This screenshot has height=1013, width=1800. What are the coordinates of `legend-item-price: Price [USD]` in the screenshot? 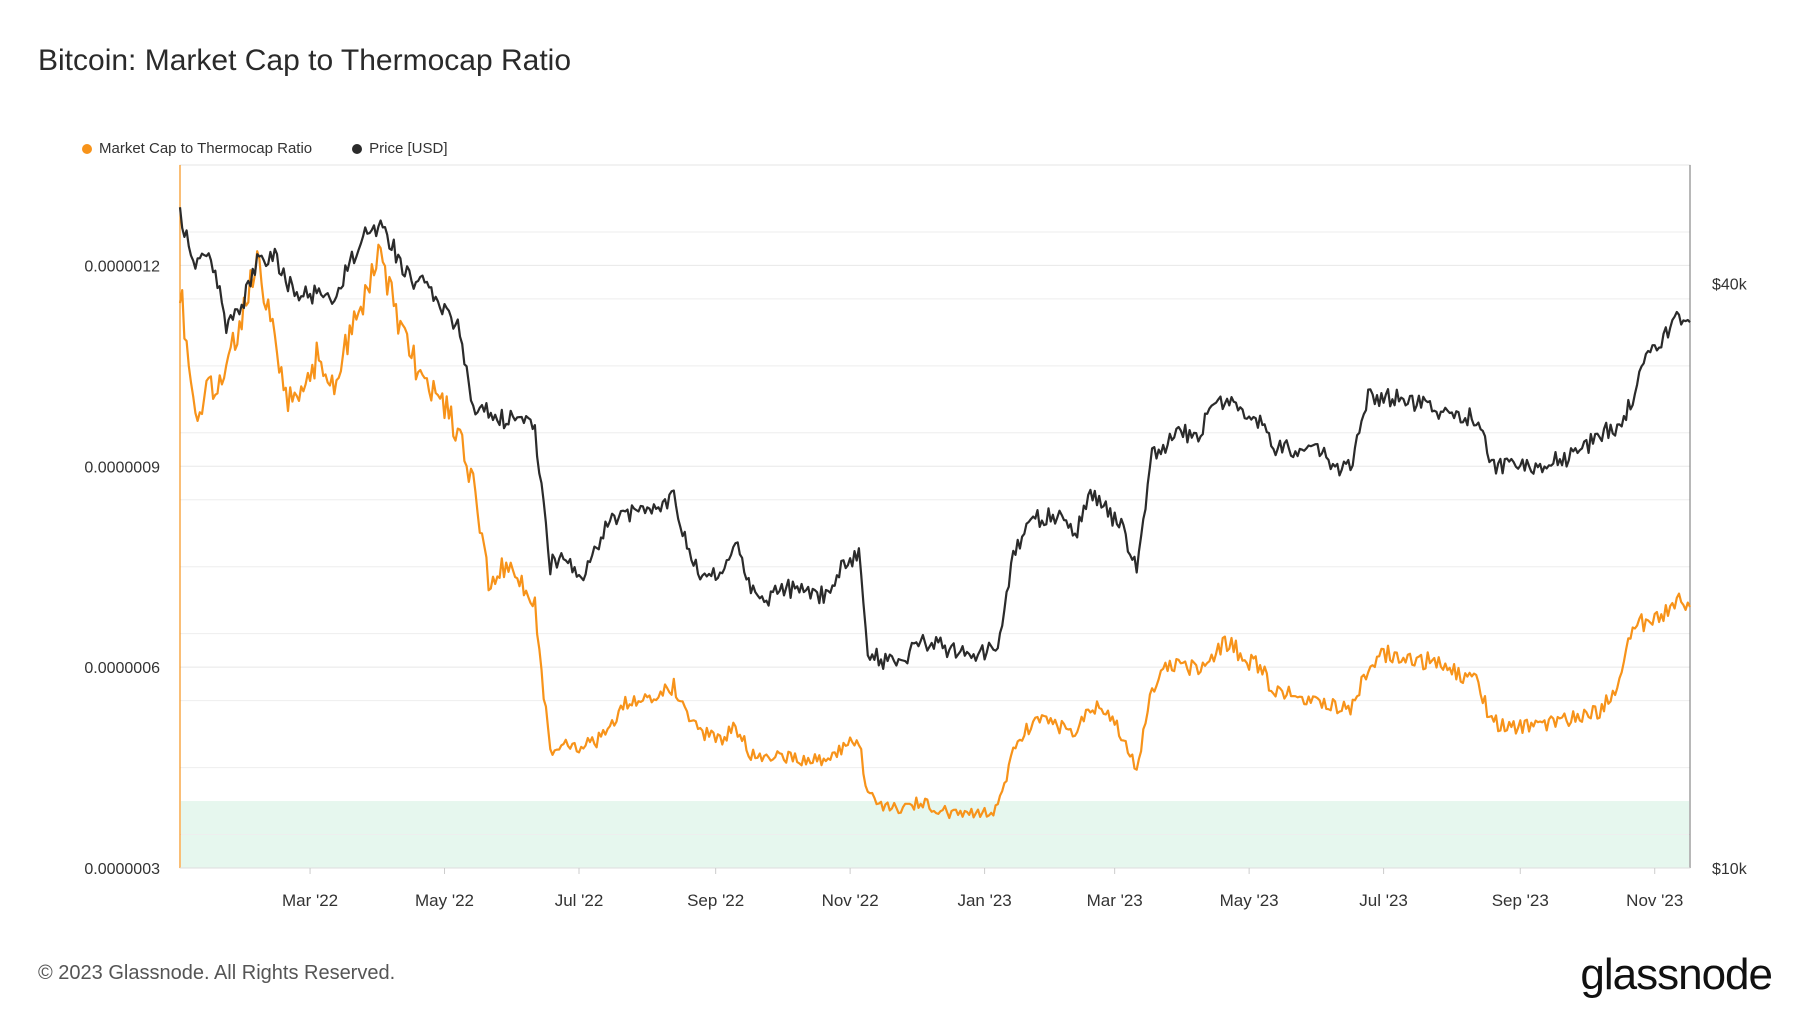 It's located at (400, 148).